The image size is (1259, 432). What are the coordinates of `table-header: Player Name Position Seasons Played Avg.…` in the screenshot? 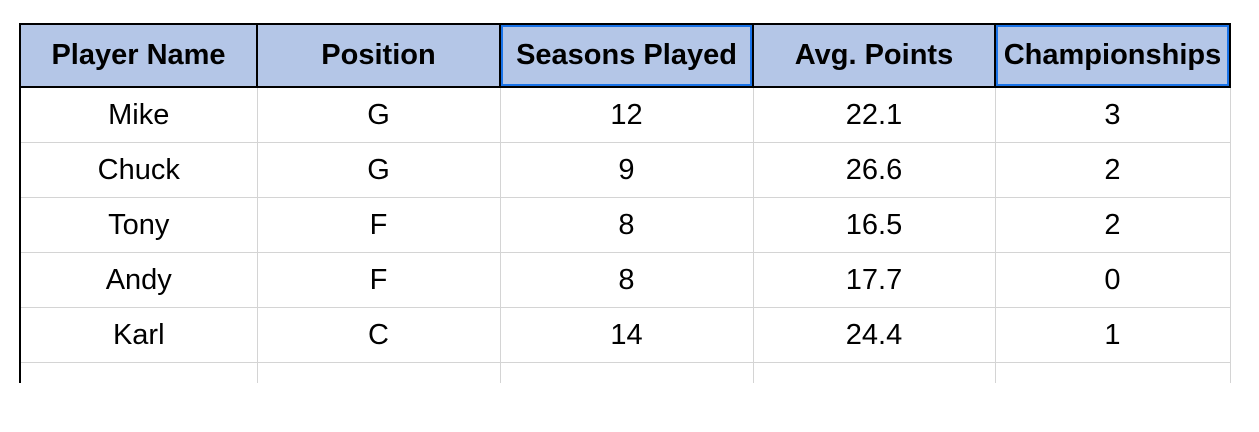 It's located at (625, 55).